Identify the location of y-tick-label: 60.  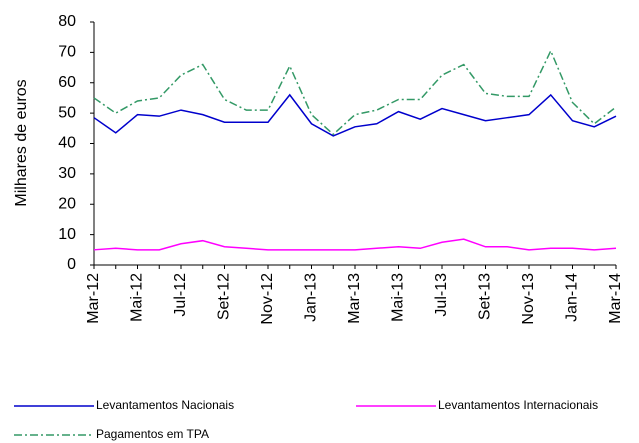
(67, 82).